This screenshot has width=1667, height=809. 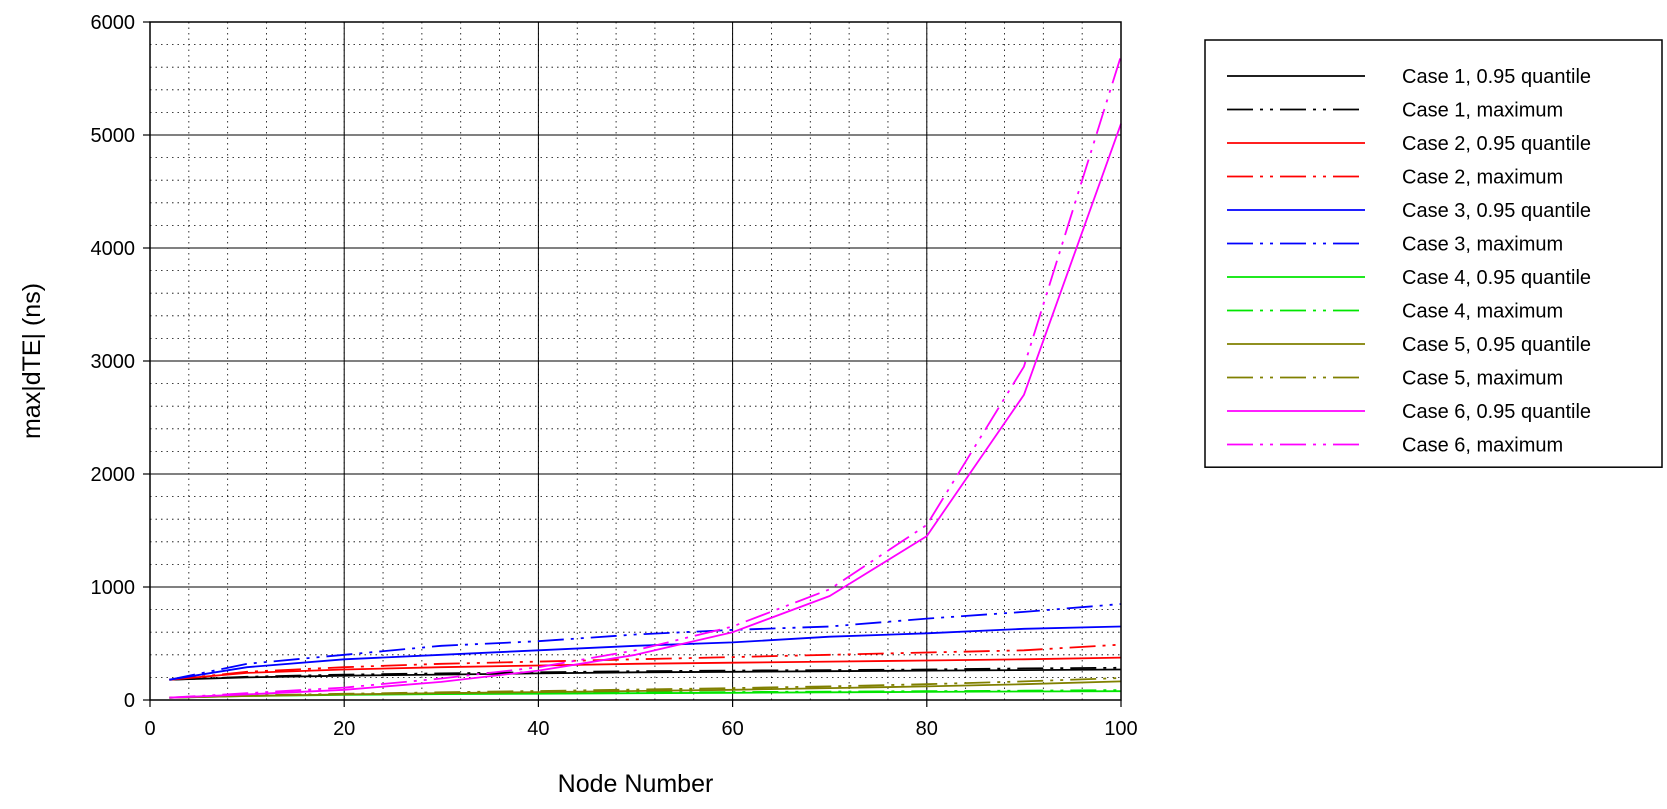 What do you see at coordinates (344, 729) in the screenshot?
I see `x-tick-label: 20` at bounding box center [344, 729].